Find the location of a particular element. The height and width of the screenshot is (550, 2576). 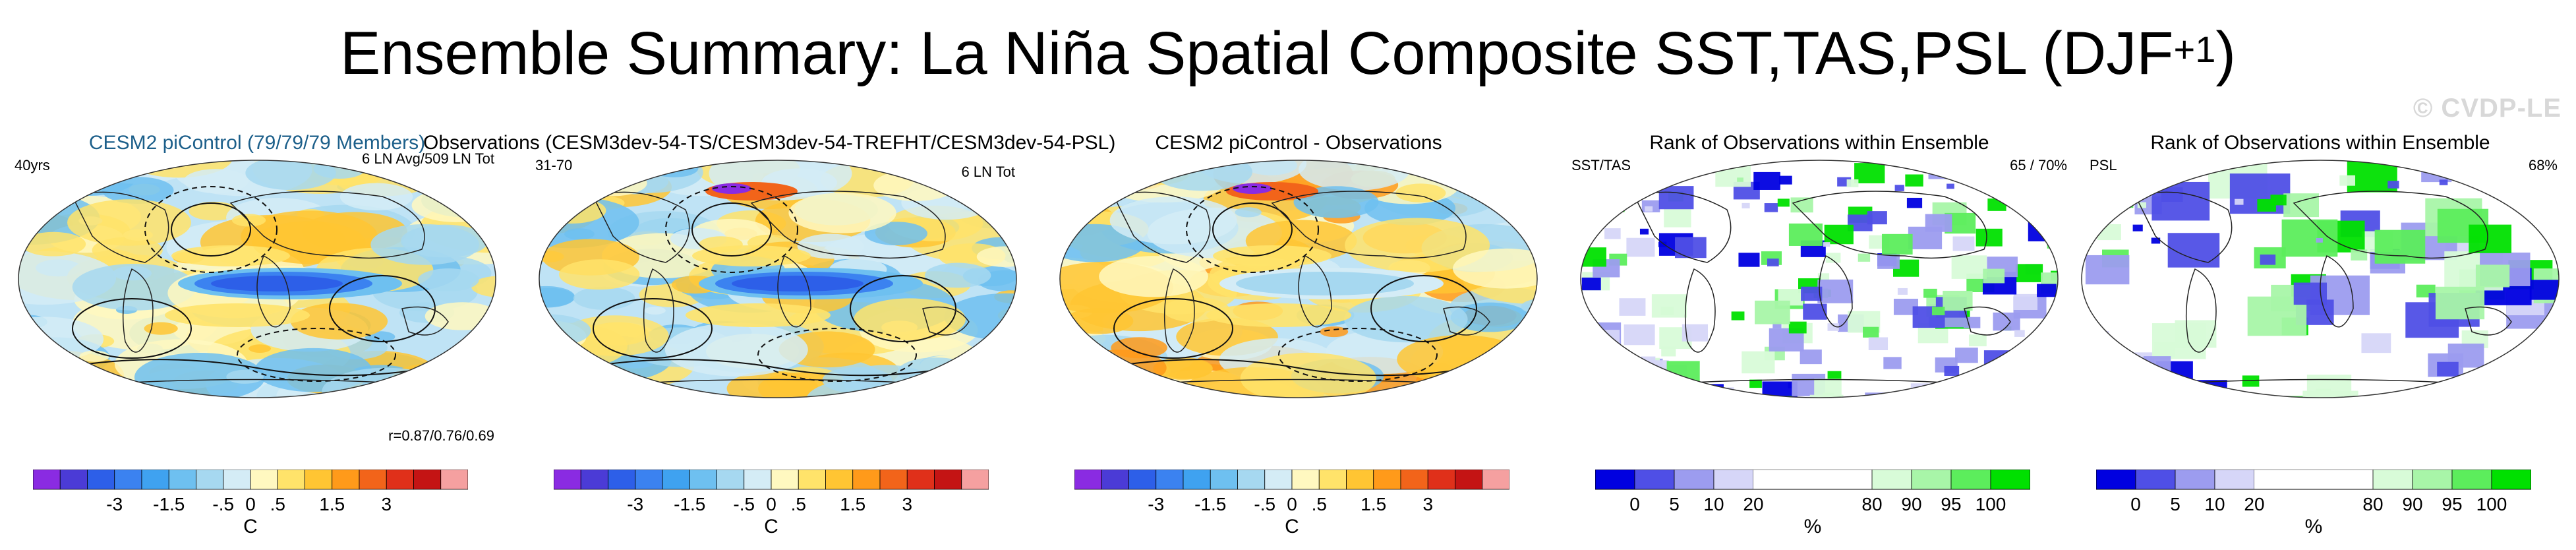

panel-years-label: 31-70 is located at coordinates (554, 165).